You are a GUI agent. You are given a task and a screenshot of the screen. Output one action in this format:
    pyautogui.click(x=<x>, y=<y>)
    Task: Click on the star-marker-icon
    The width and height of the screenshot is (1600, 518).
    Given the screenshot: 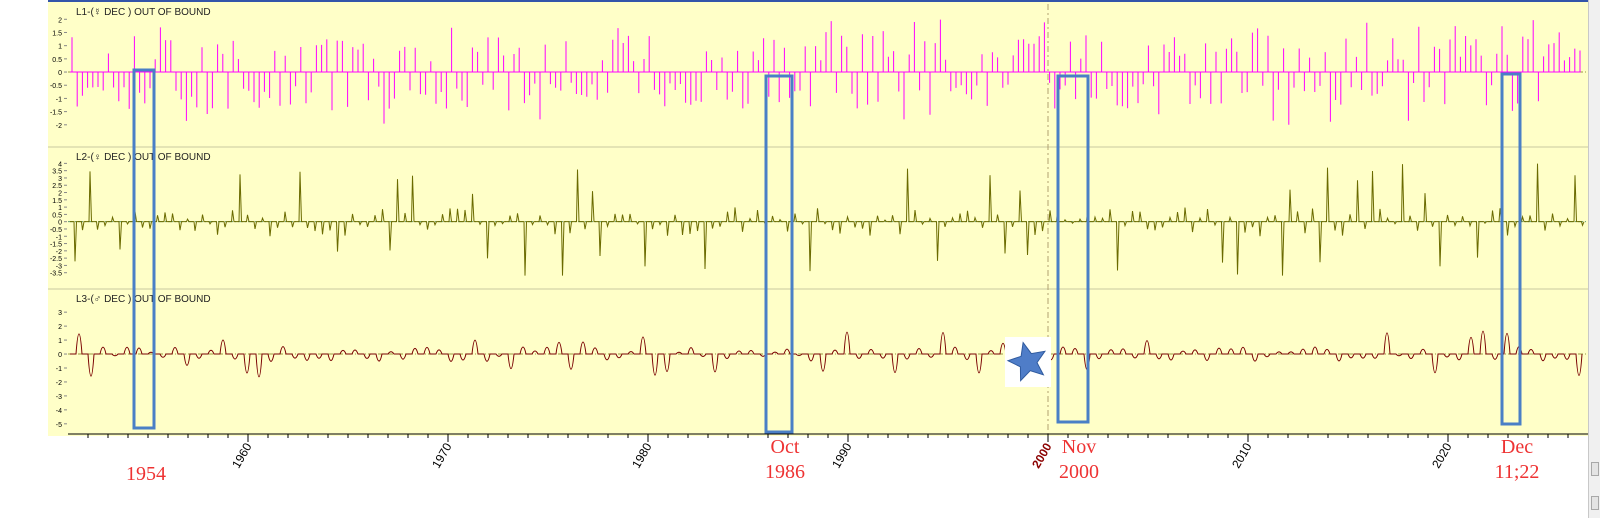 What is the action you would take?
    pyautogui.click(x=1028, y=362)
    